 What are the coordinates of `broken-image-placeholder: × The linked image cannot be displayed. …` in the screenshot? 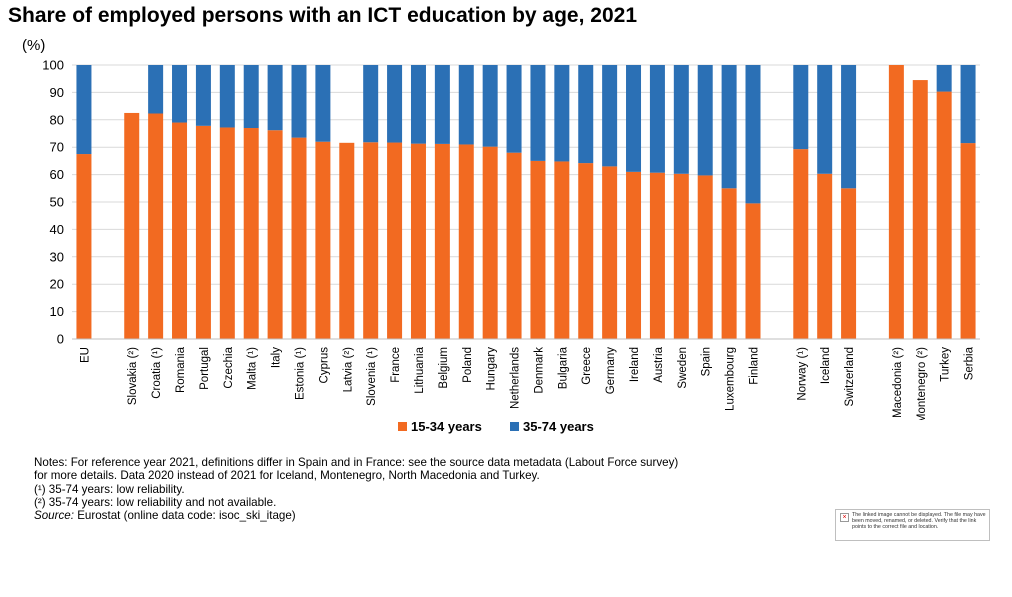 It's located at (912, 525).